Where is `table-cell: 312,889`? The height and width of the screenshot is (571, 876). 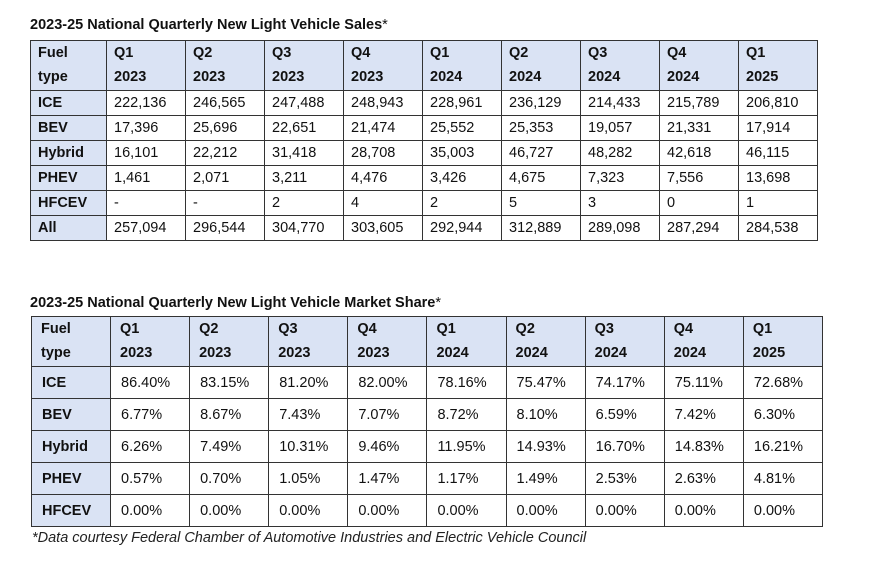
table-cell: 312,889 is located at coordinates (541, 228).